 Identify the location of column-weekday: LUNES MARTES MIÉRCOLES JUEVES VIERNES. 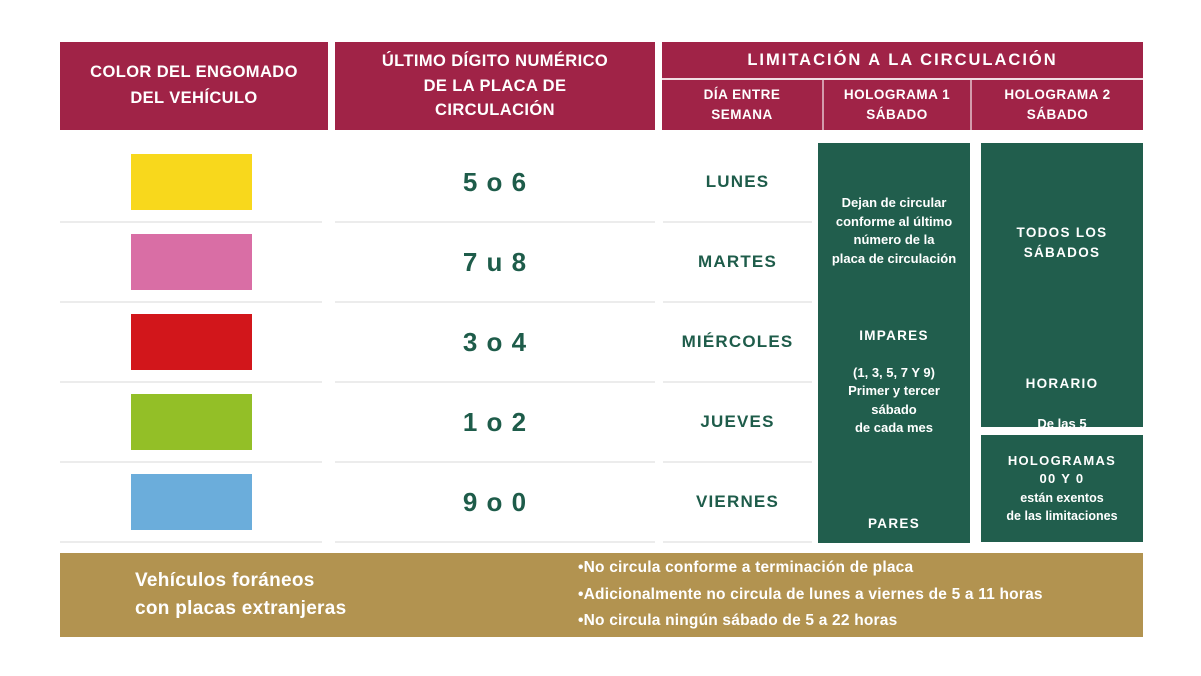
(737, 343).